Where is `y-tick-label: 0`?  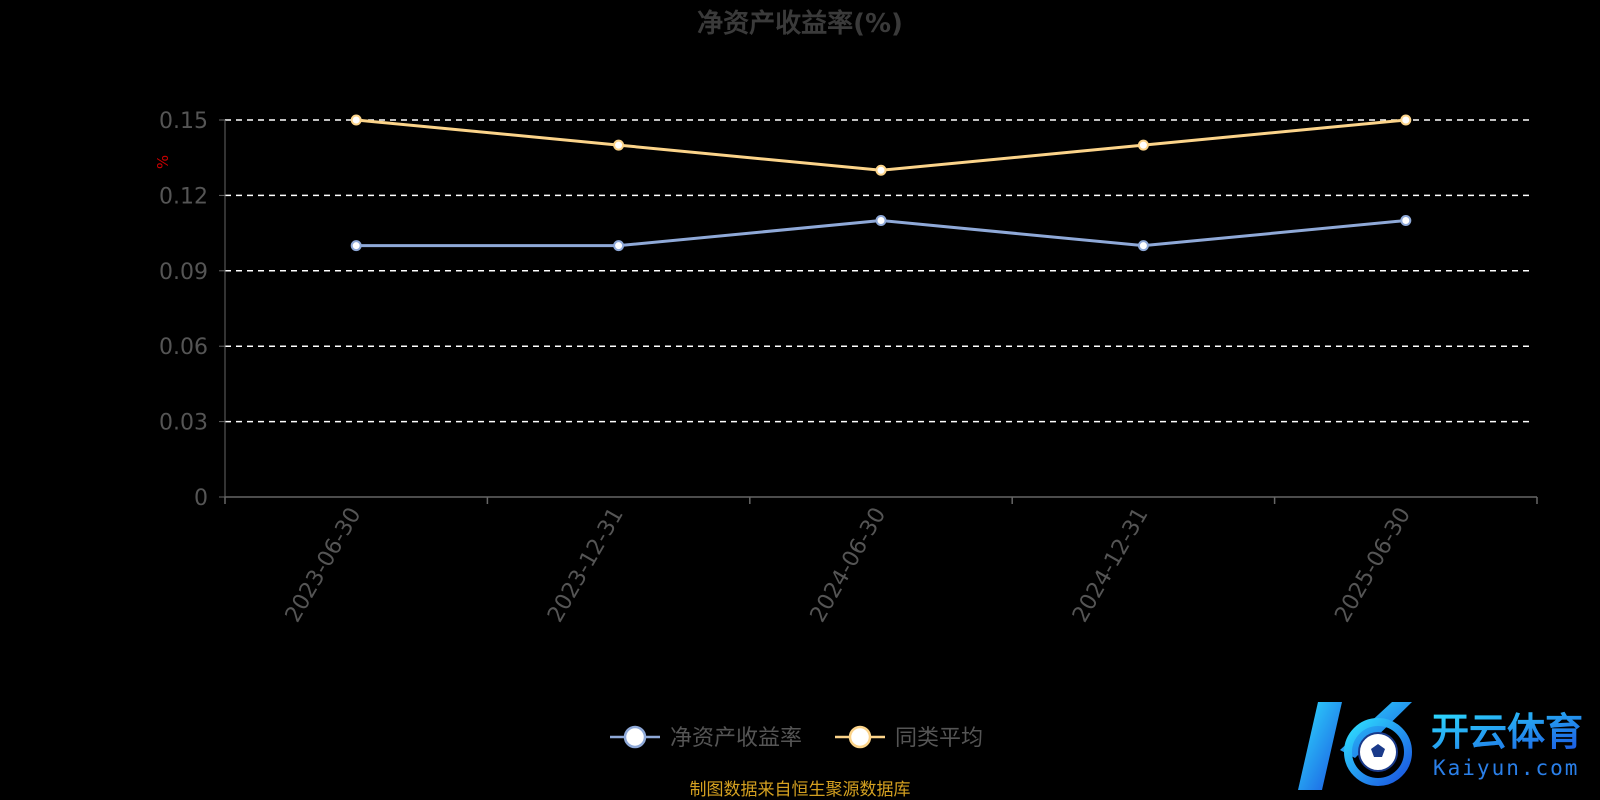 y-tick-label: 0 is located at coordinates (201, 498).